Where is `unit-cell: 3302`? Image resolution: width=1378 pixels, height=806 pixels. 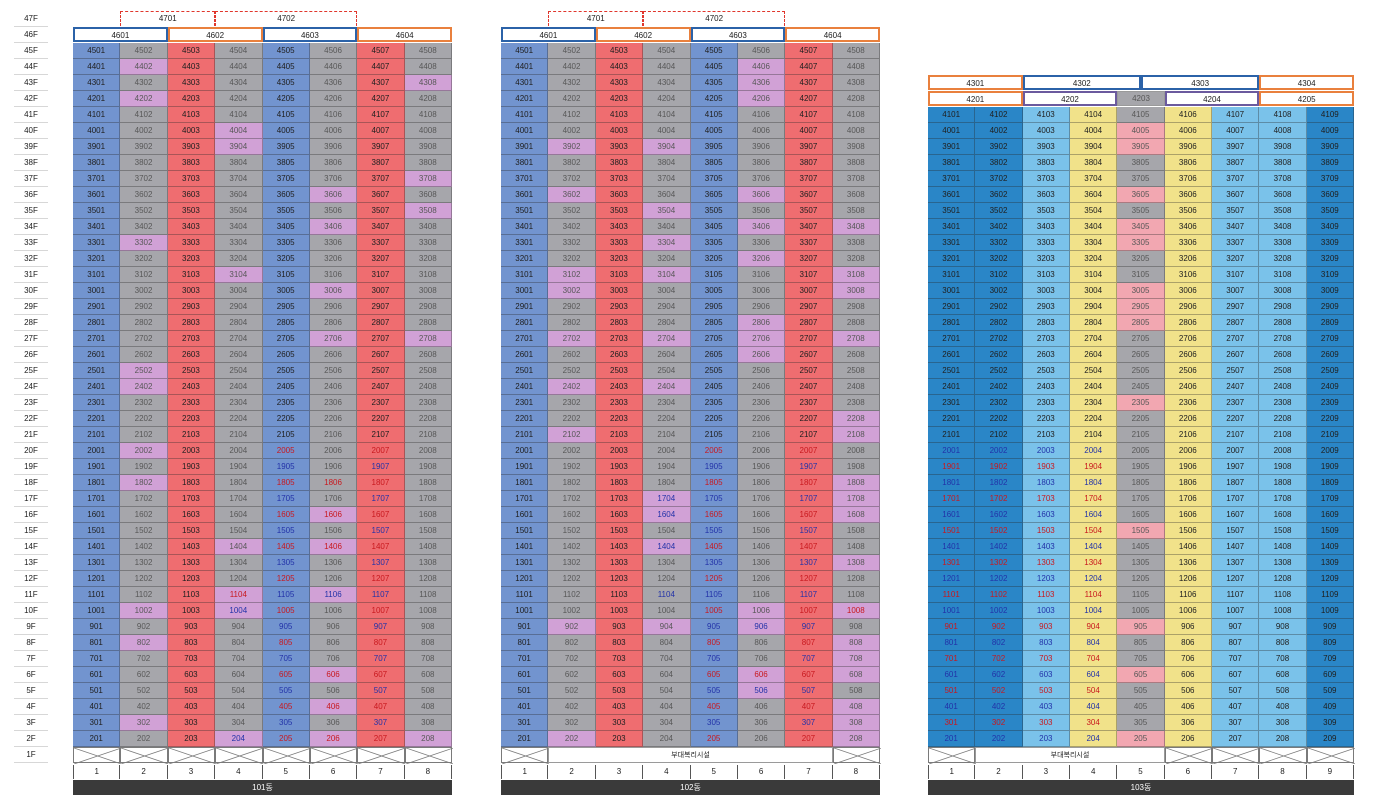
unit-cell: 3302 is located at coordinates (572, 243).